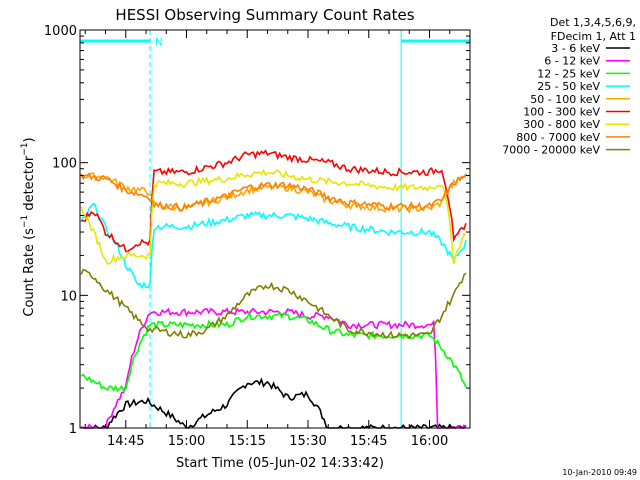 Image resolution: width=640 pixels, height=480 pixels. What do you see at coordinates (64, 164) in the screenshot?
I see `y-tick-label: 100` at bounding box center [64, 164].